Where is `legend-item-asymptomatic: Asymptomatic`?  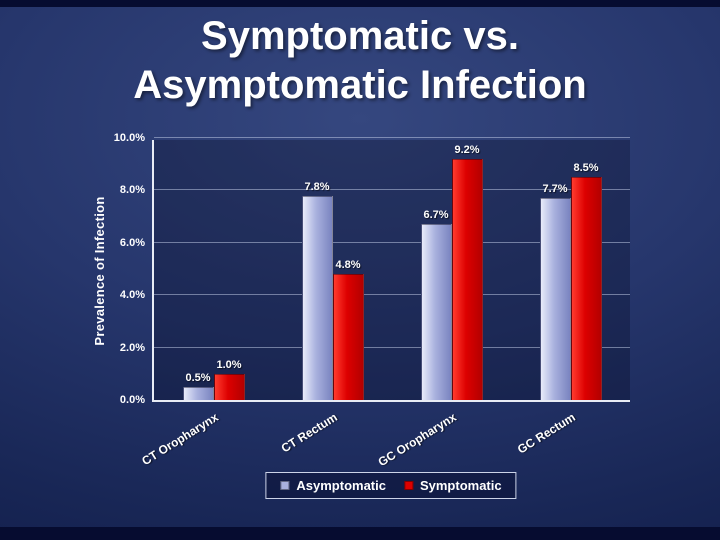
legend-item-asymptomatic: Asymptomatic is located at coordinates (333, 485).